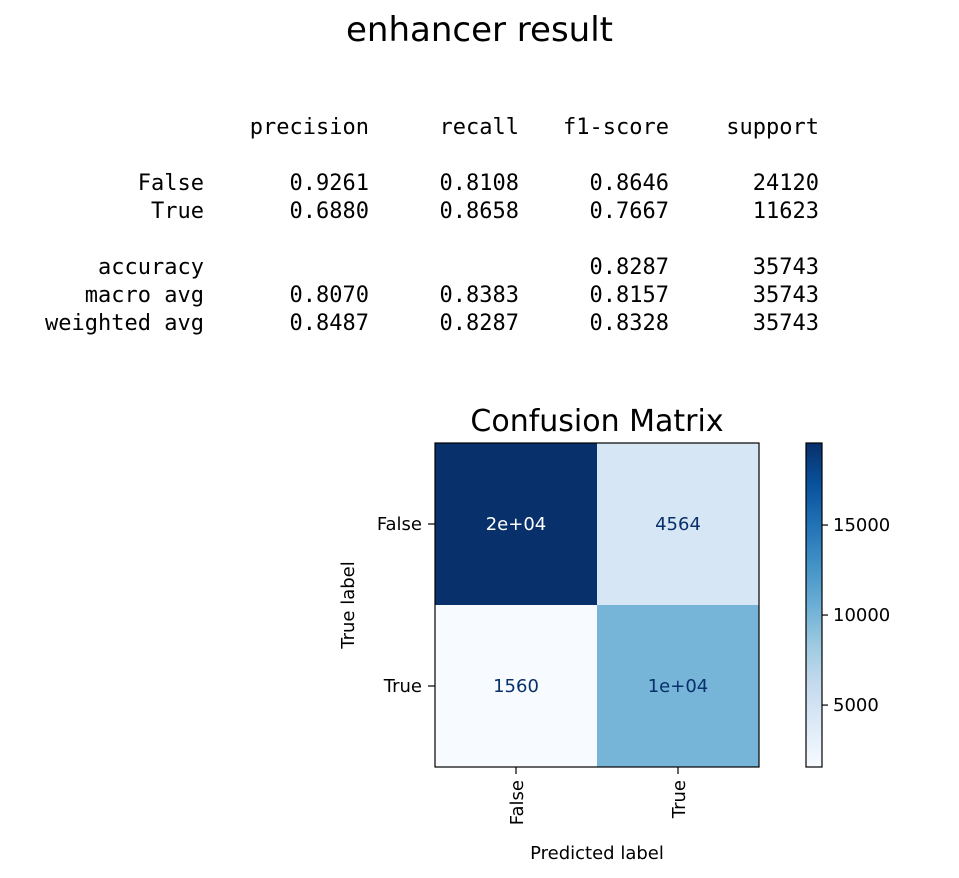 The width and height of the screenshot is (959, 878). What do you see at coordinates (151, 267) in the screenshot?
I see `report-row-label: accuracy` at bounding box center [151, 267].